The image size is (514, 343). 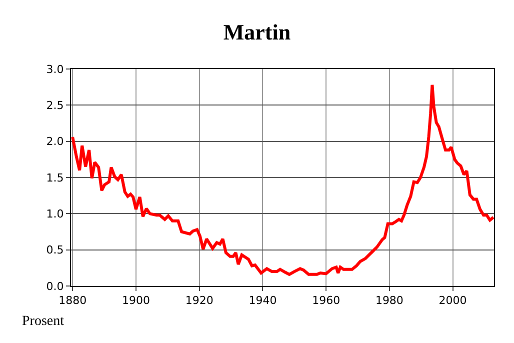 I want to click on x-tick-label: 1980, so click(x=389, y=301).